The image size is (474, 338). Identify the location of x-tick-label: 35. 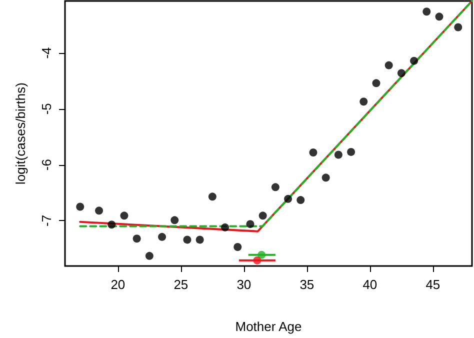
(307, 284).